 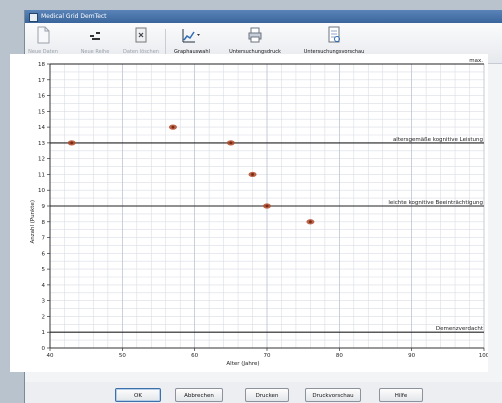 What do you see at coordinates (141, 35) in the screenshot?
I see `delete-data-icon` at bounding box center [141, 35].